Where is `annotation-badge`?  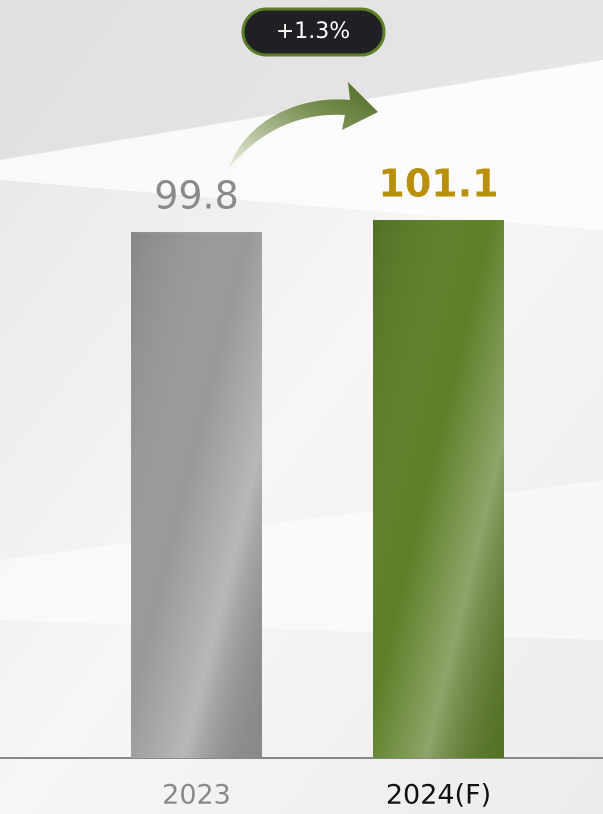 annotation-badge is located at coordinates (313, 32).